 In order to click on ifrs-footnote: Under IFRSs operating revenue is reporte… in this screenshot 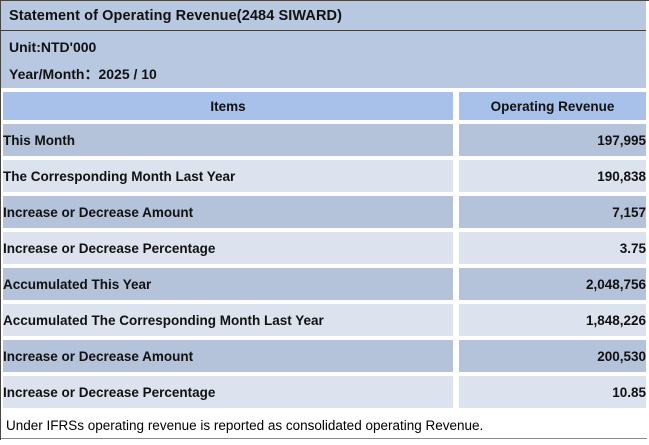, I will do `click(324, 425)`.